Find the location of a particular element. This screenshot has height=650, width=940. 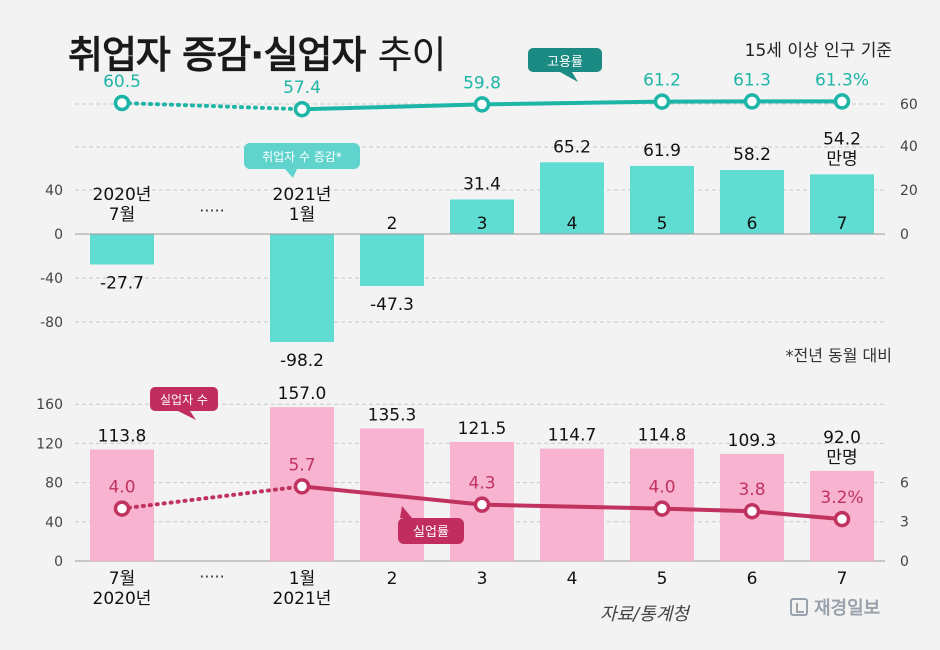

axis-tick-unemployed-left: 80 is located at coordinates (54, 484).